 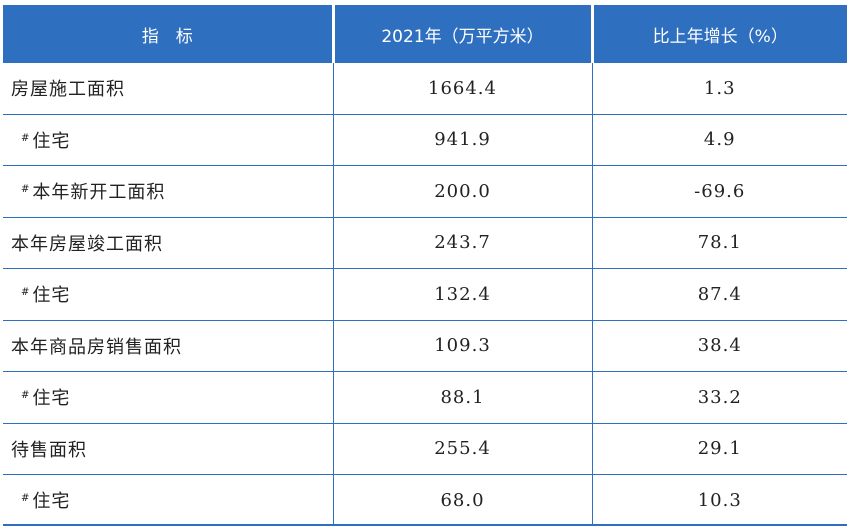 I want to click on table-row: # 住宅 941.9 4.9, so click(x=425, y=140).